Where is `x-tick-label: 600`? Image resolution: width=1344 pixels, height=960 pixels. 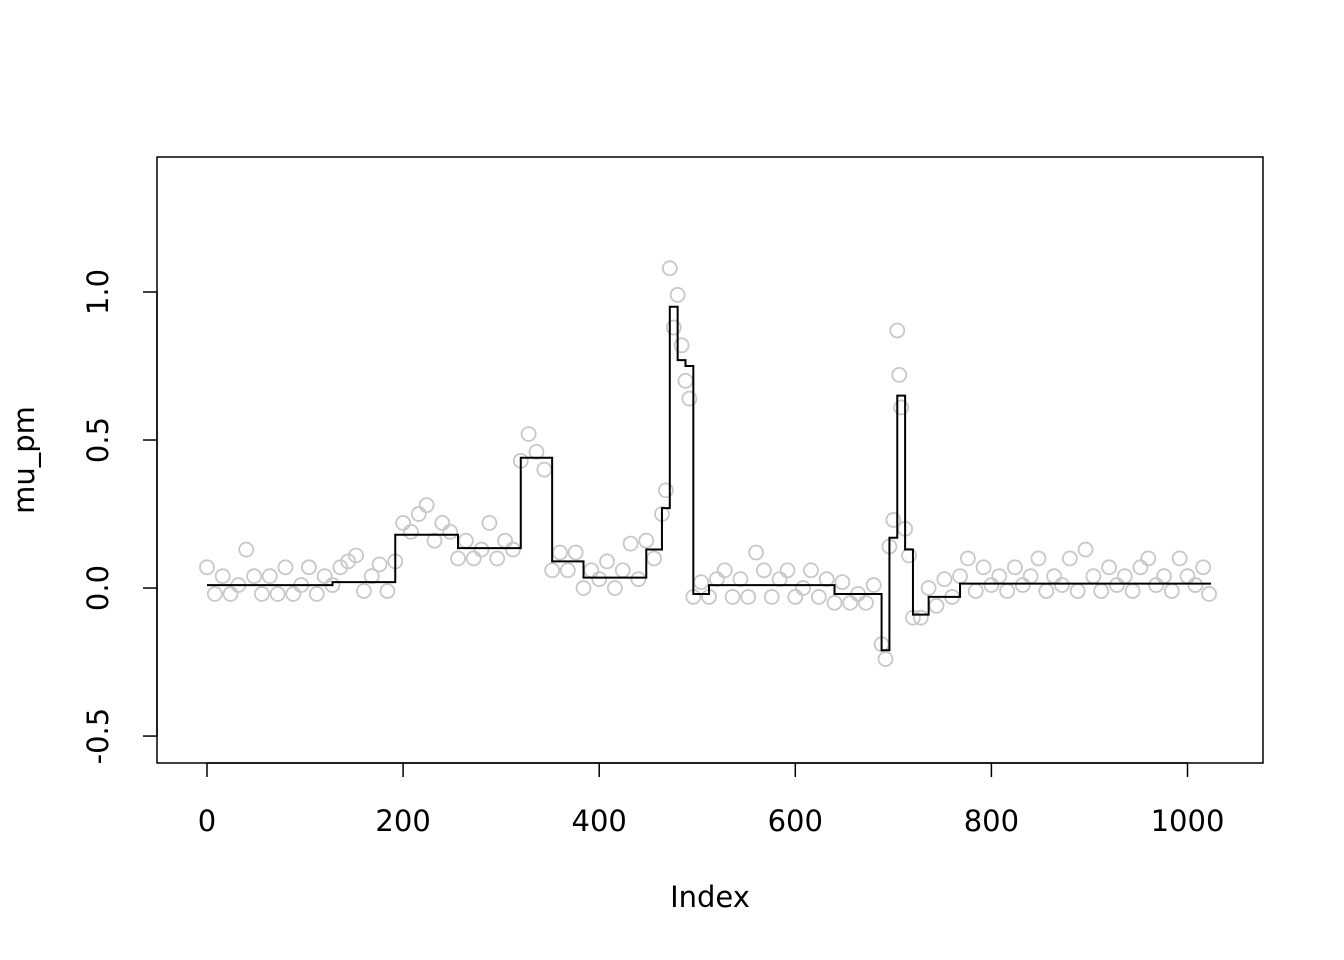 x-tick-label: 600 is located at coordinates (795, 821).